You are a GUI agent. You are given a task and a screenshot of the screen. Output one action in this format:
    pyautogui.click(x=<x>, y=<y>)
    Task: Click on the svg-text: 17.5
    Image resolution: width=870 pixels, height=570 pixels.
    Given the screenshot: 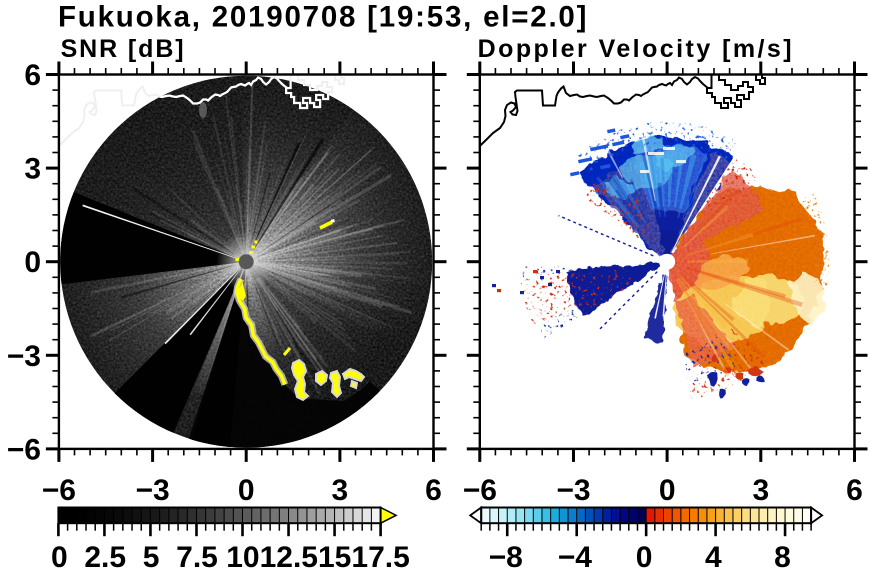 What is the action you would take?
    pyautogui.click(x=380, y=555)
    